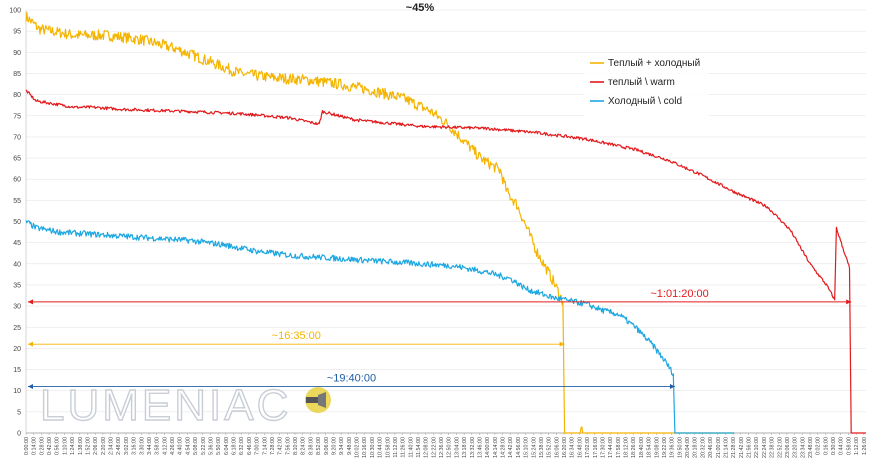  Describe the element at coordinates (350, 446) in the screenshot. I see `x-tick-label: 9:48:00` at that location.